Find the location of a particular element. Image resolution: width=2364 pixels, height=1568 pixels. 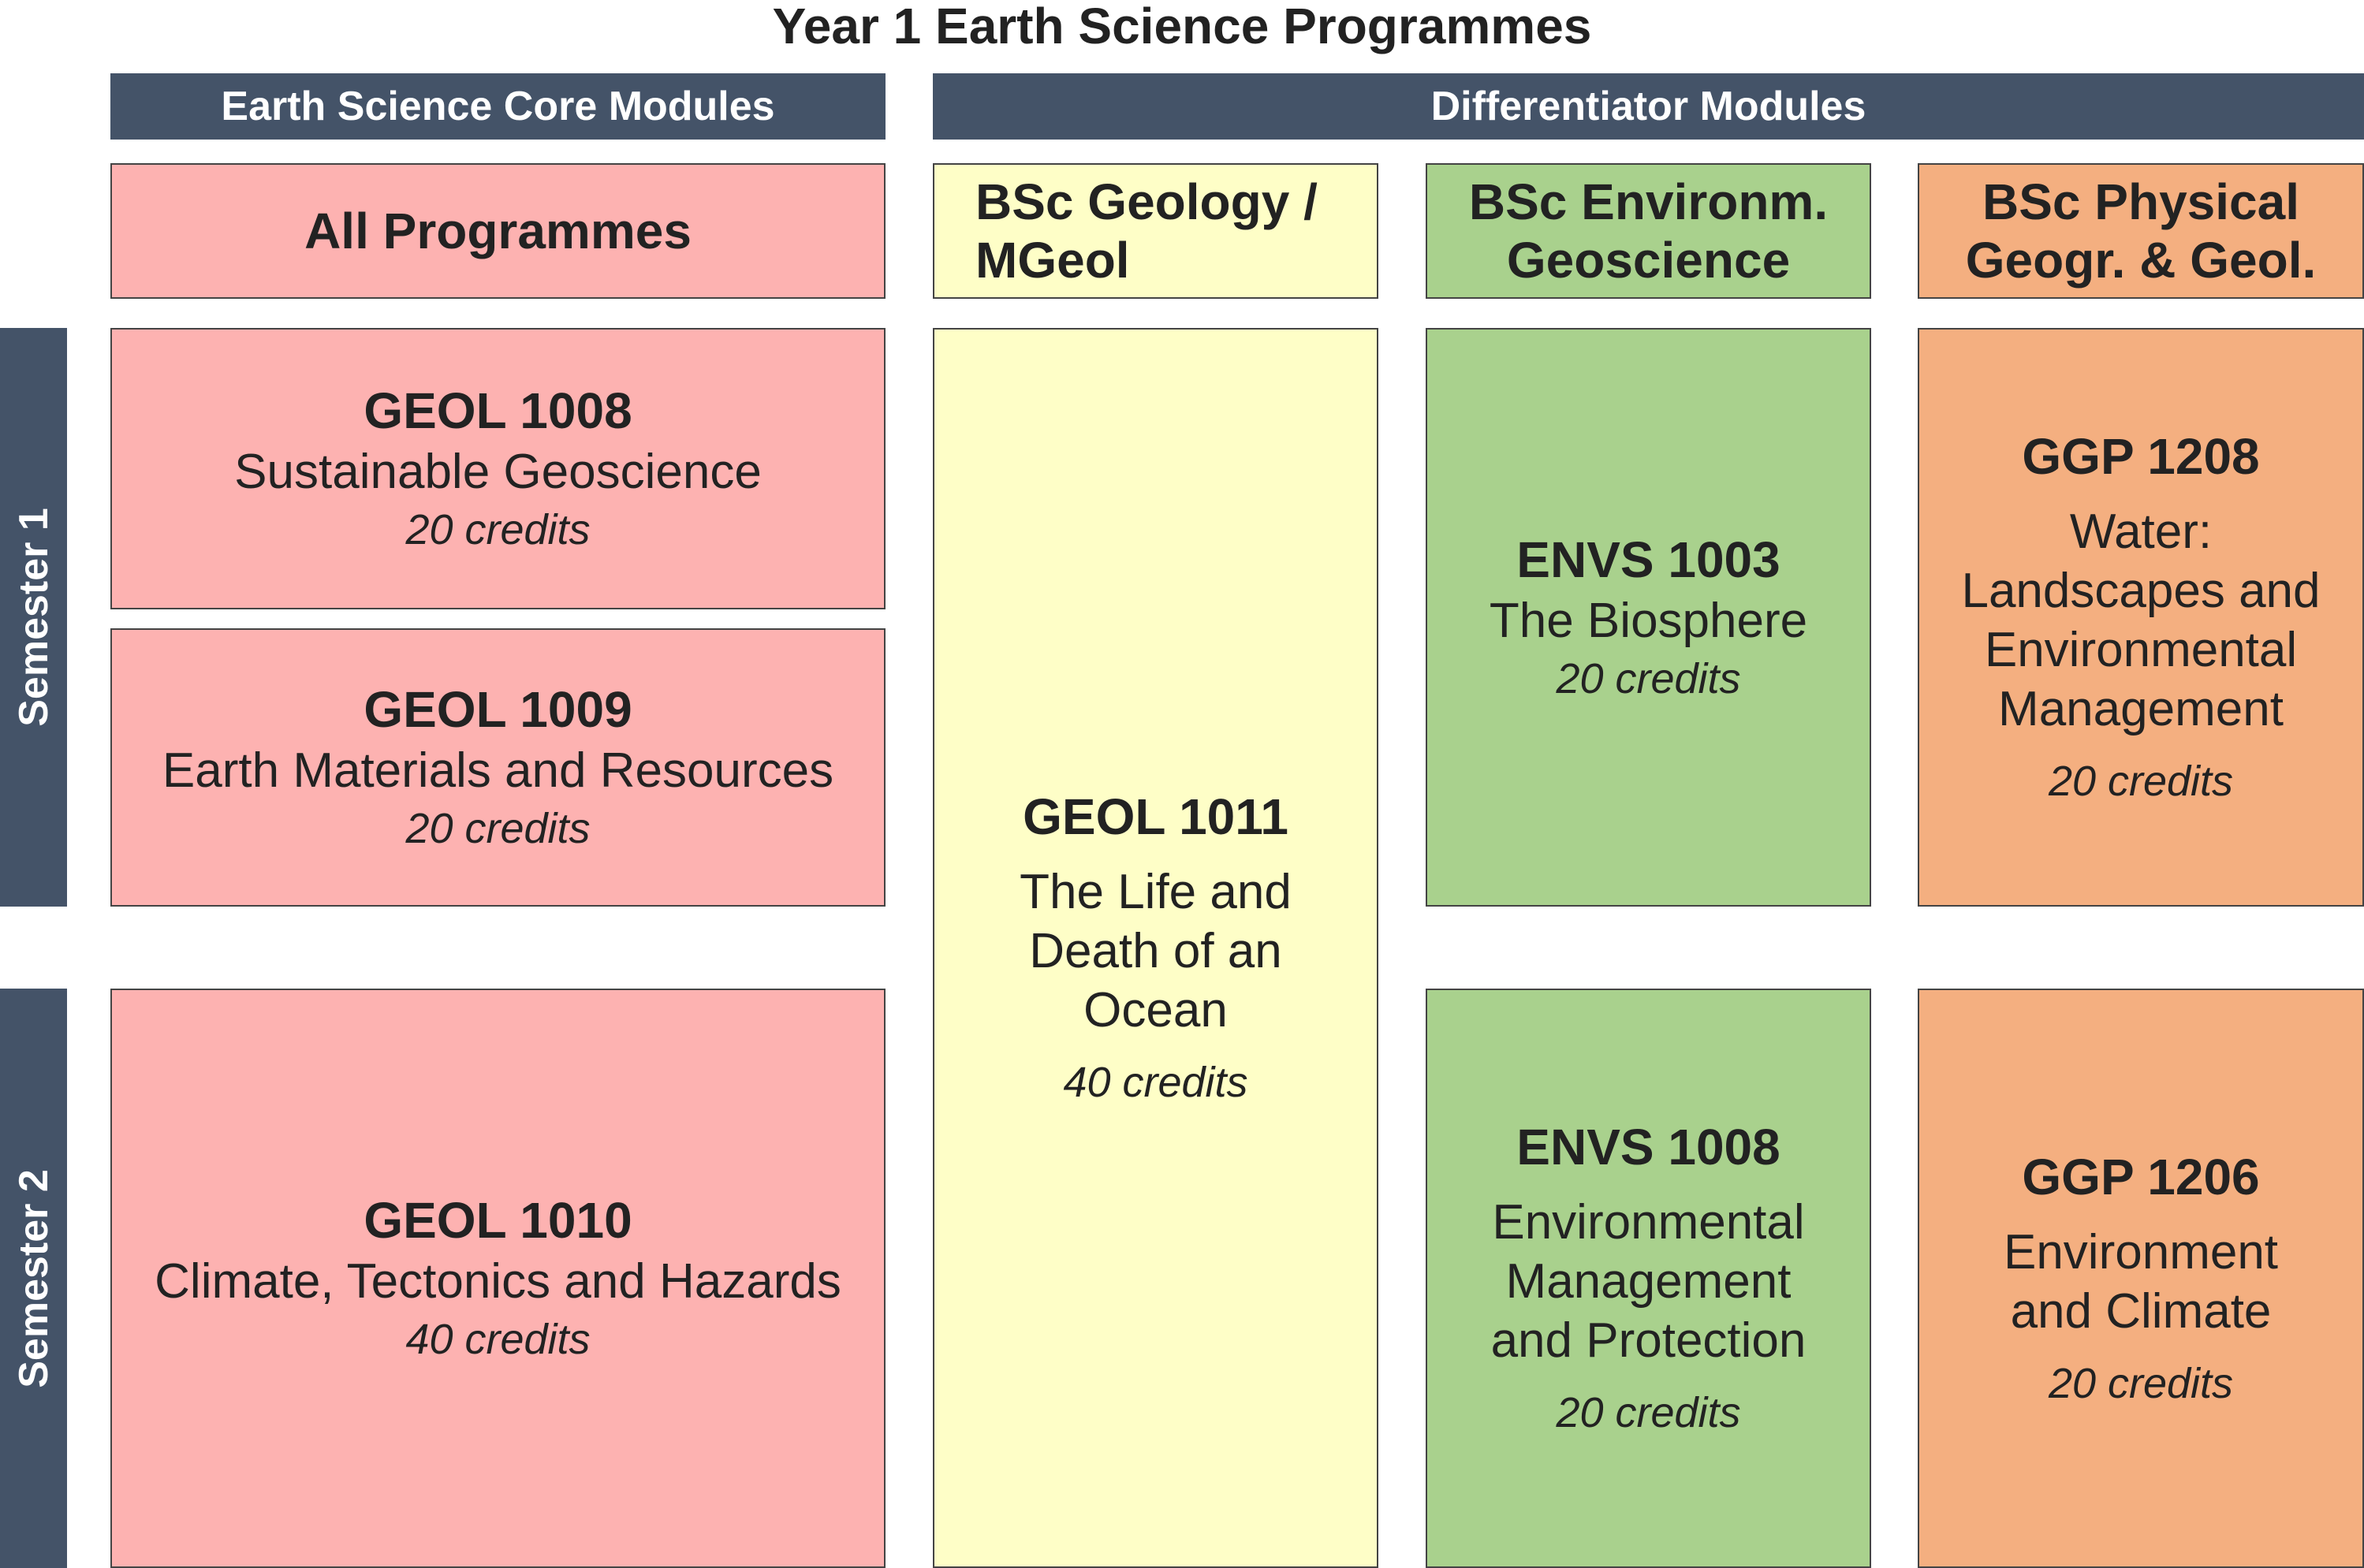

programme-geology: BSc Geology / MGeol is located at coordinates (1155, 231).